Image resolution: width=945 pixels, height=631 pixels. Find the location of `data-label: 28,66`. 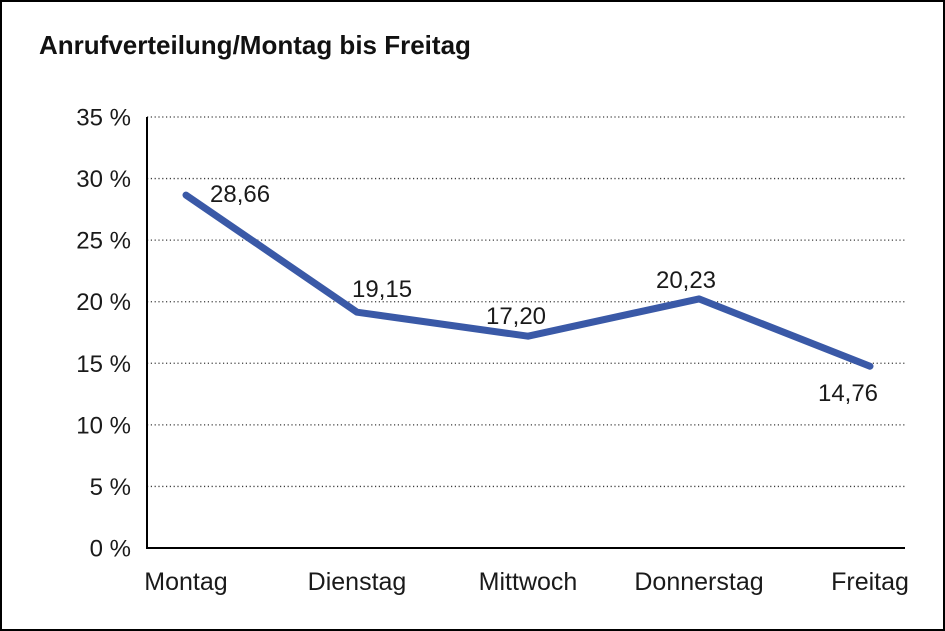

data-label: 28,66 is located at coordinates (240, 194).